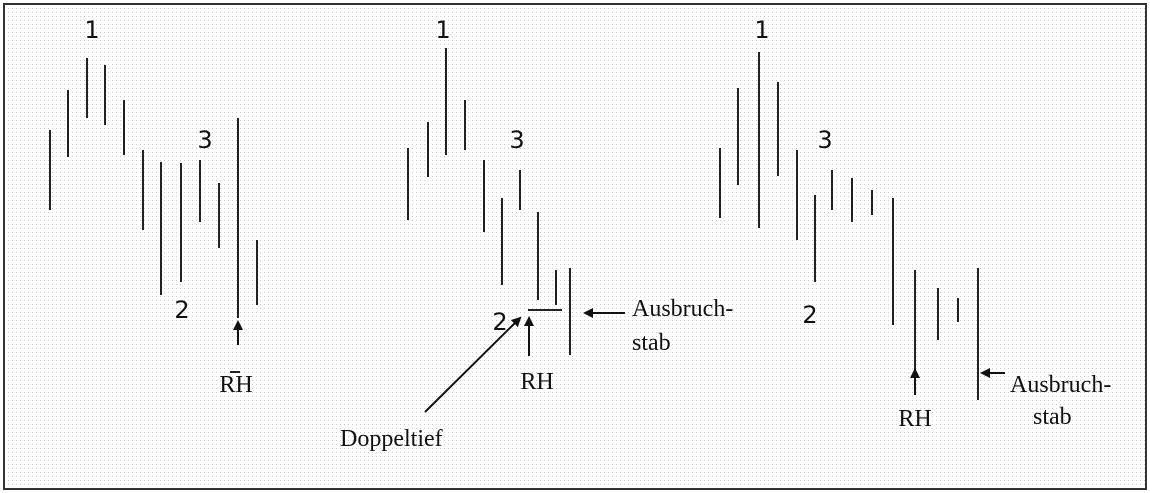 This screenshot has width=1150, height=493. What do you see at coordinates (619, 360) in the screenshot?
I see `arrows` at bounding box center [619, 360].